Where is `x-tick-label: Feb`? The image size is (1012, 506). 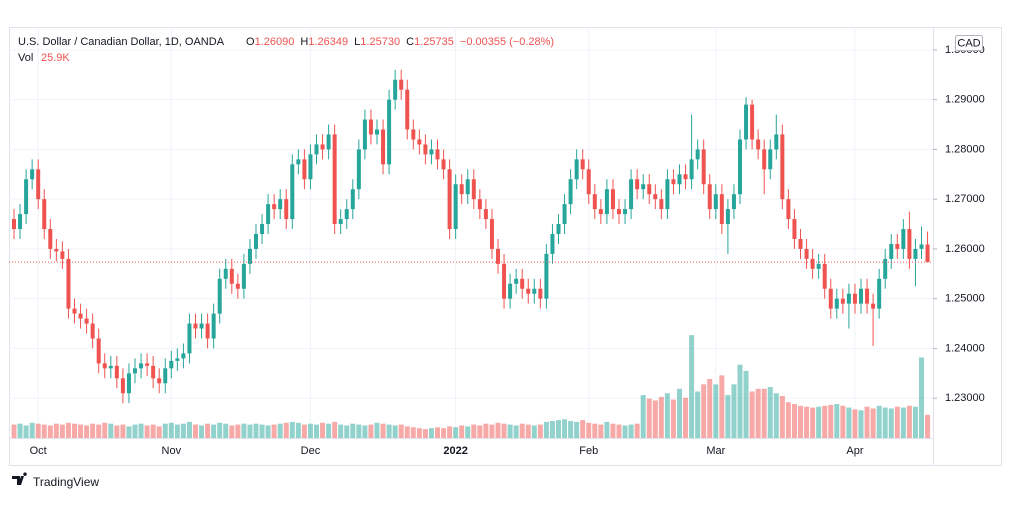
x-tick-label: Feb is located at coordinates (588, 451).